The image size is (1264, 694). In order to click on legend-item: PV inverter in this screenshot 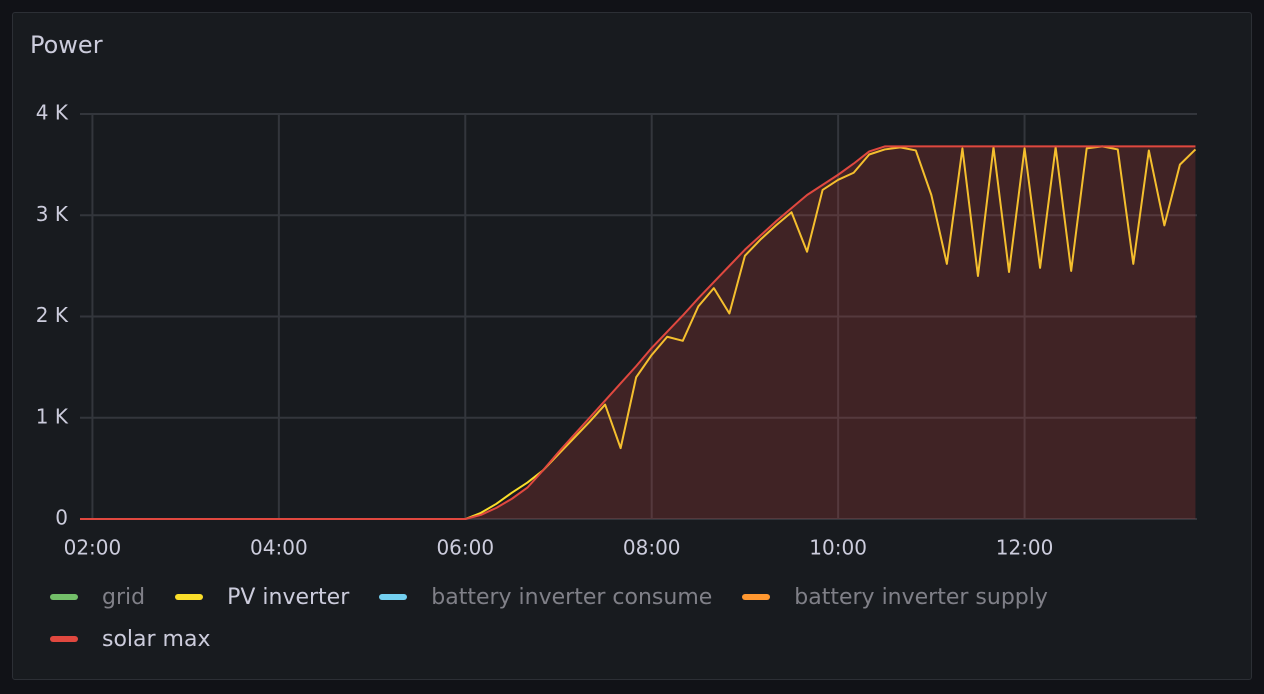, I will do `click(262, 597)`.